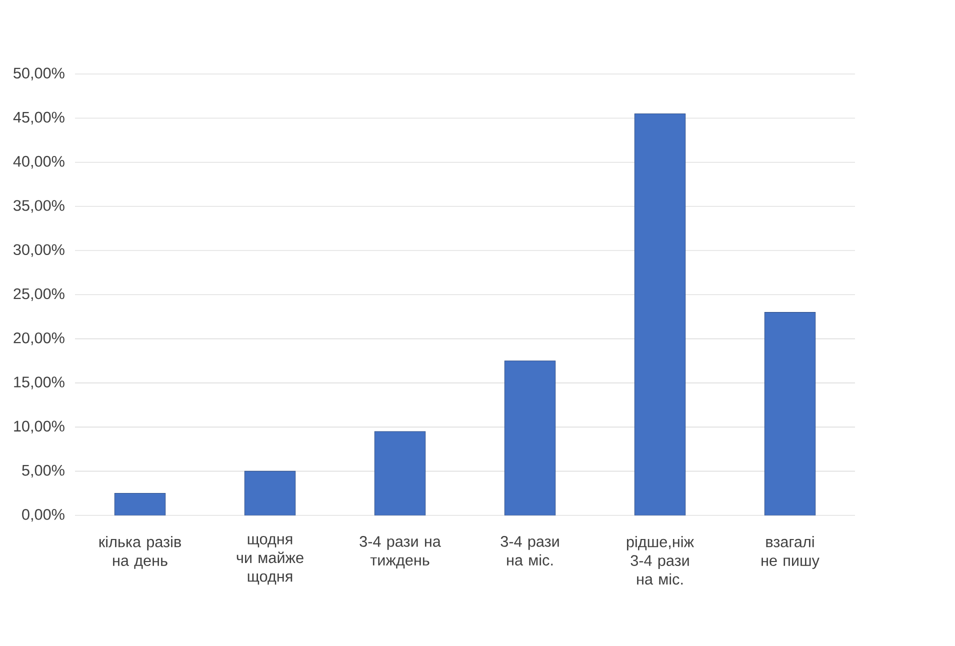 The height and width of the screenshot is (646, 955). I want to click on y-tick-label: 5,00%, so click(43, 471).